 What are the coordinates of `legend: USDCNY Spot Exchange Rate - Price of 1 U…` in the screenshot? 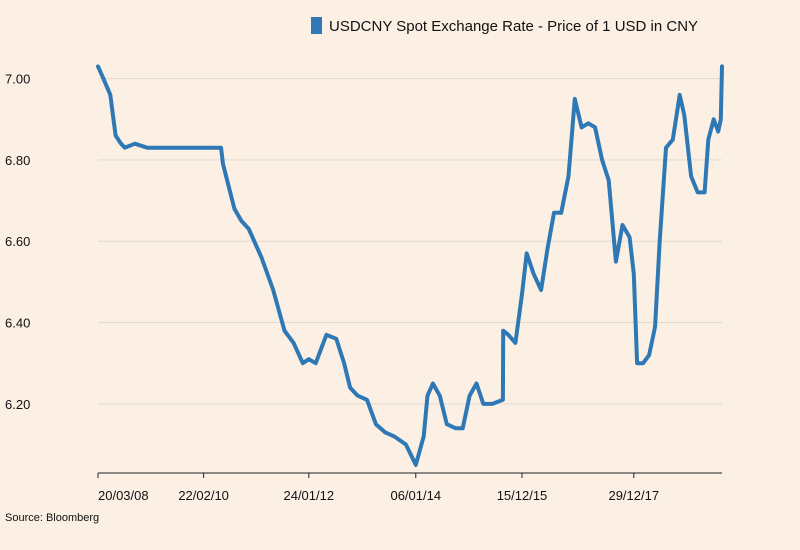 It's located at (504, 26).